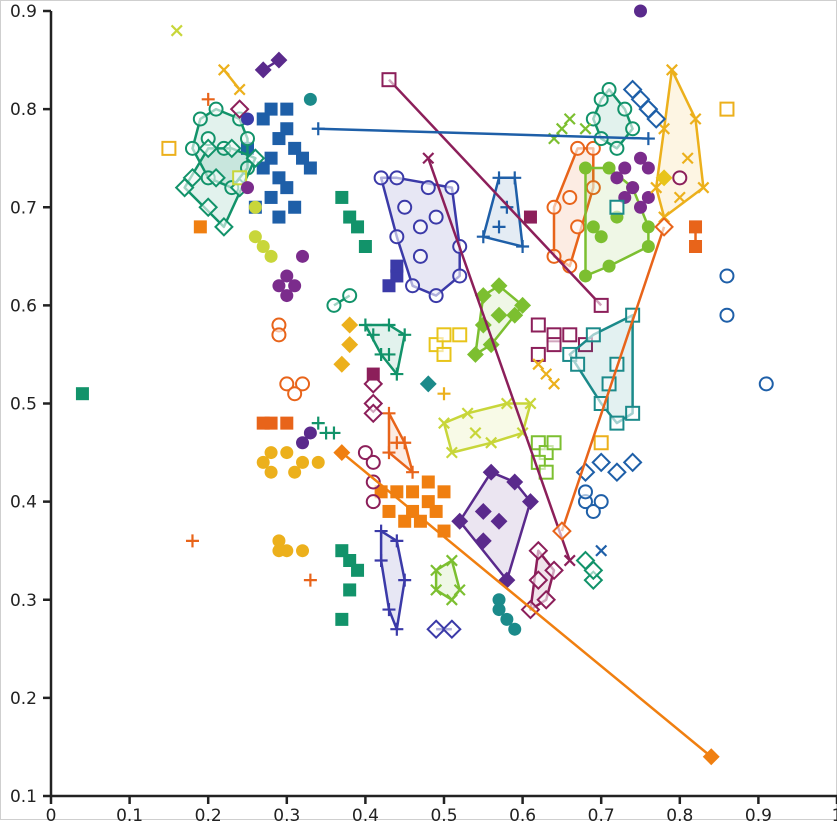  Describe the element at coordinates (601, 813) in the screenshot. I see `x-tick-label: 0.7` at that location.